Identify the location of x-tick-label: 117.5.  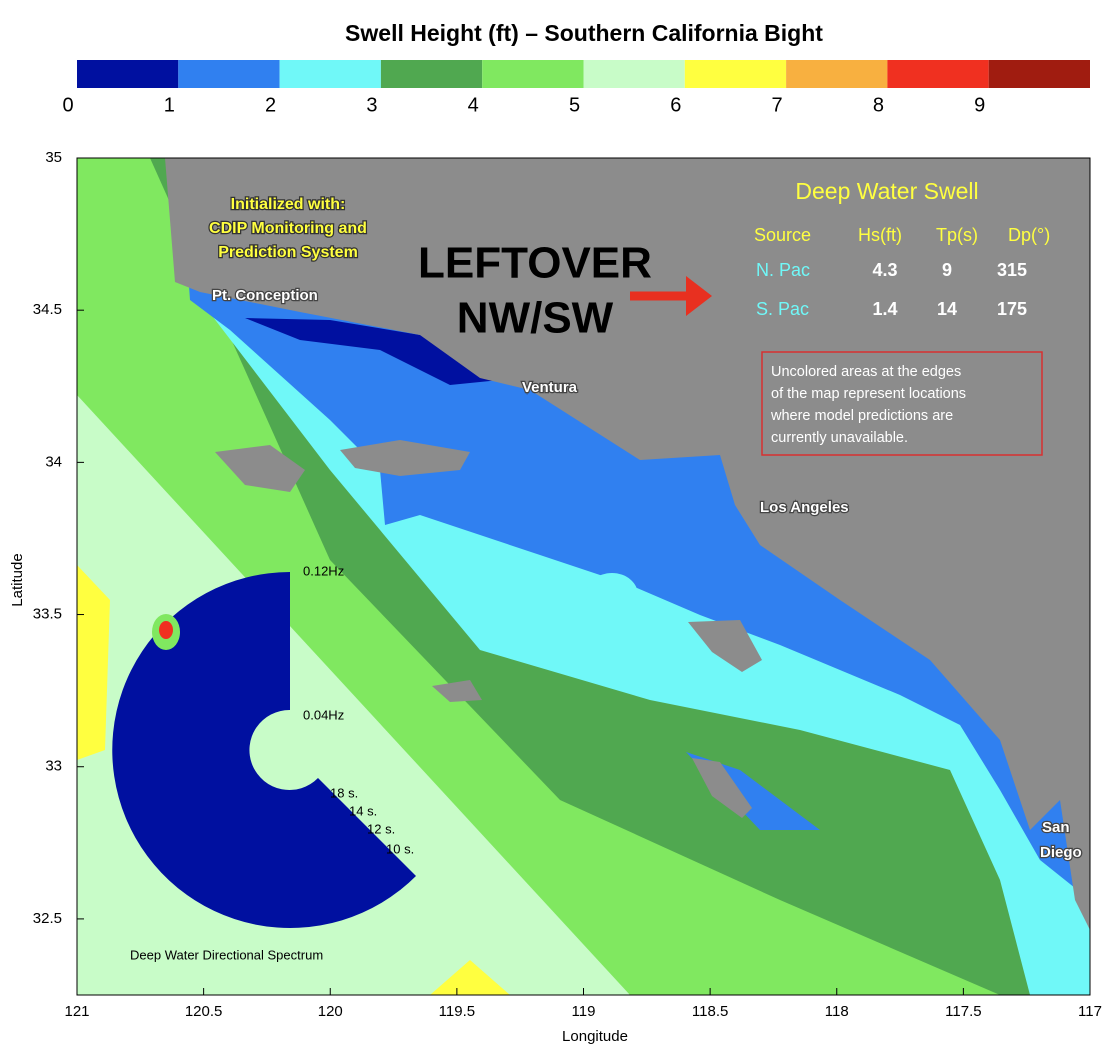
(963, 1011).